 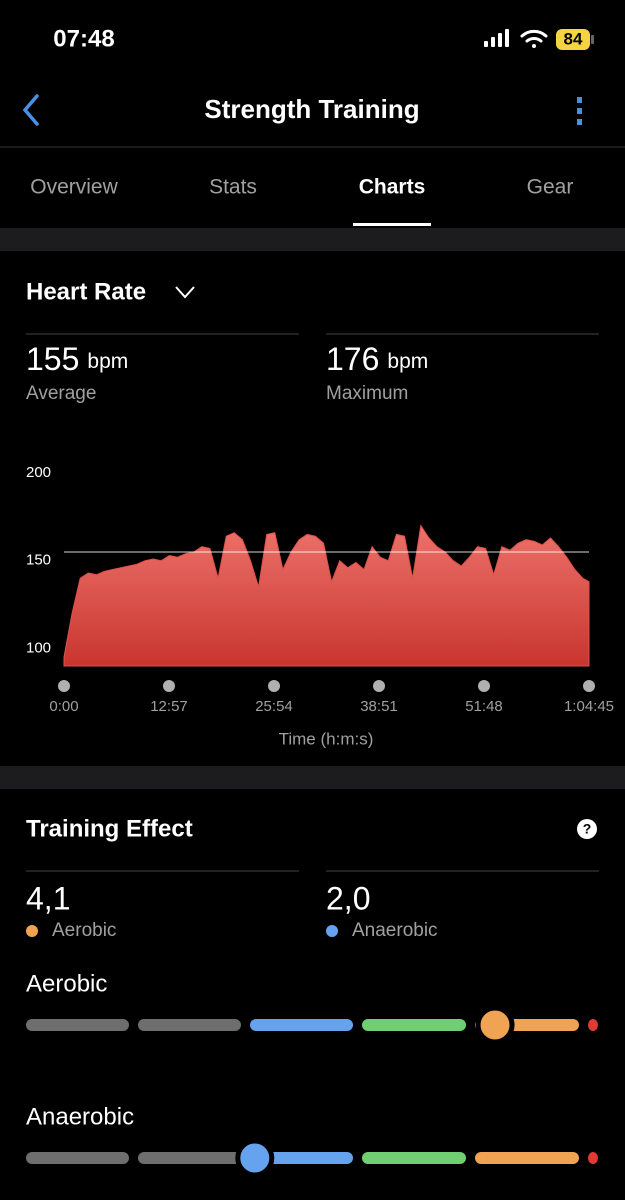 I want to click on stat-number: 2,0, so click(x=348, y=898).